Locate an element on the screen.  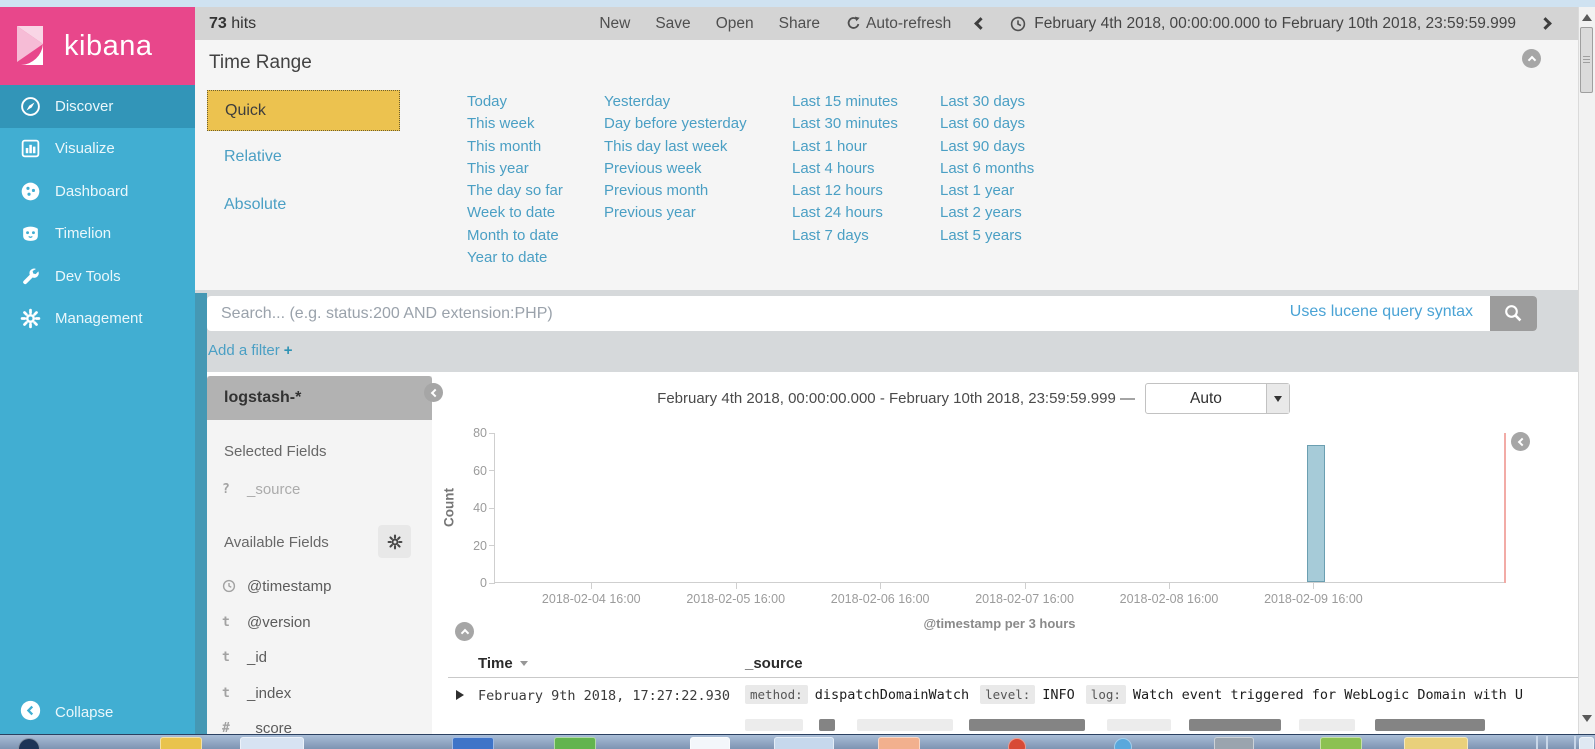
scrollbar-thumb is located at coordinates (1586, 60).